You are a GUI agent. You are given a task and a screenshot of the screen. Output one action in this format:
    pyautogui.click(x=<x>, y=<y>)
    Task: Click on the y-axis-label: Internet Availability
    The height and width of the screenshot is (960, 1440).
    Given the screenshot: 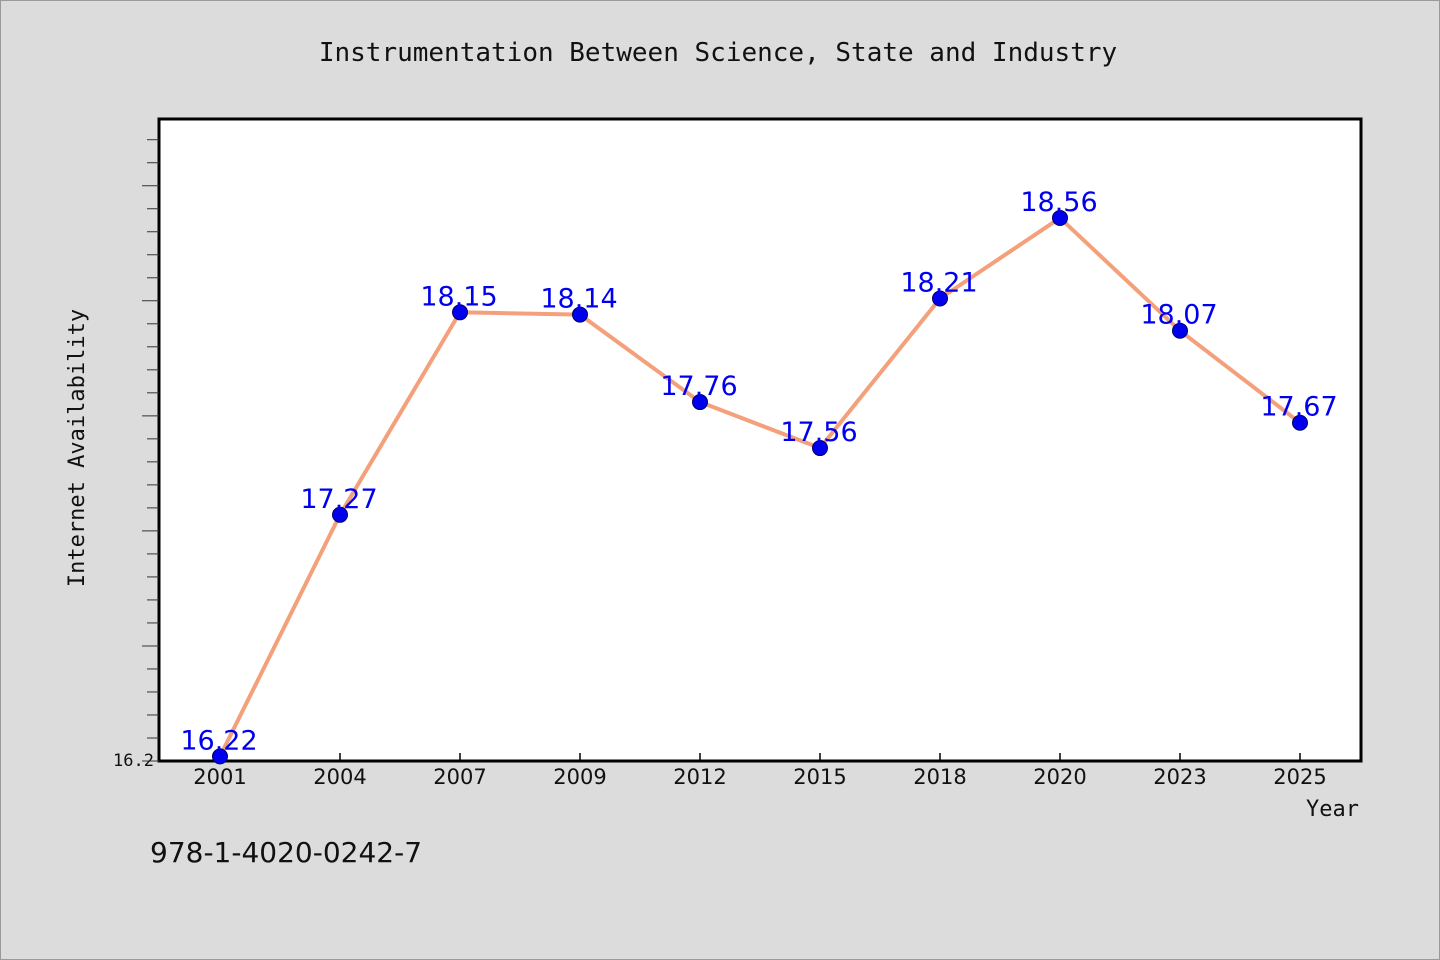 What is the action you would take?
    pyautogui.click(x=77, y=448)
    